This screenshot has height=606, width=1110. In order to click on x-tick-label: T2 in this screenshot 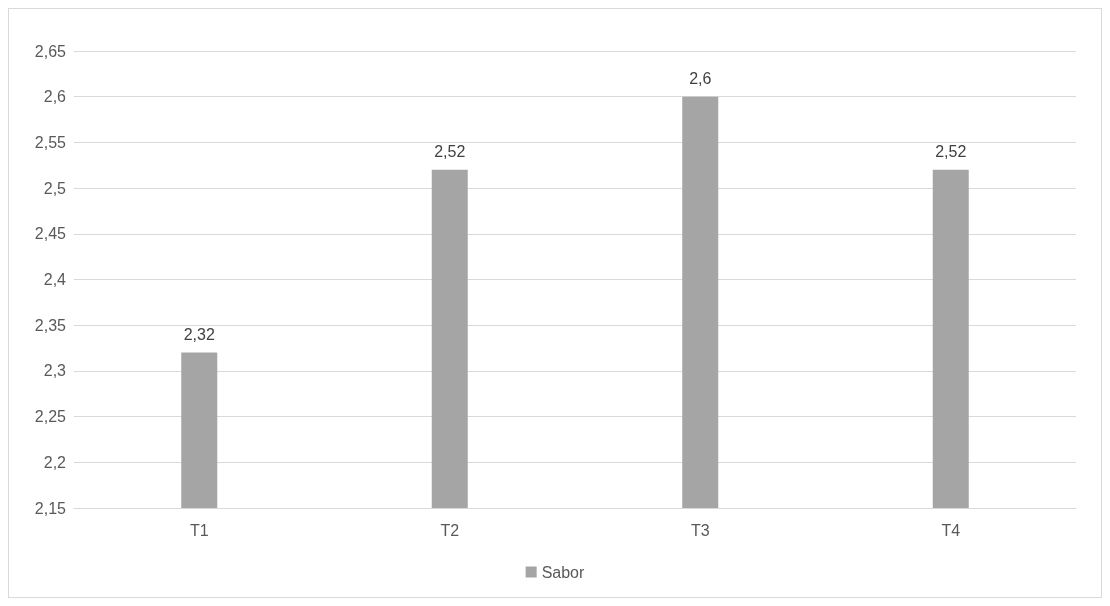, I will do `click(450, 530)`.